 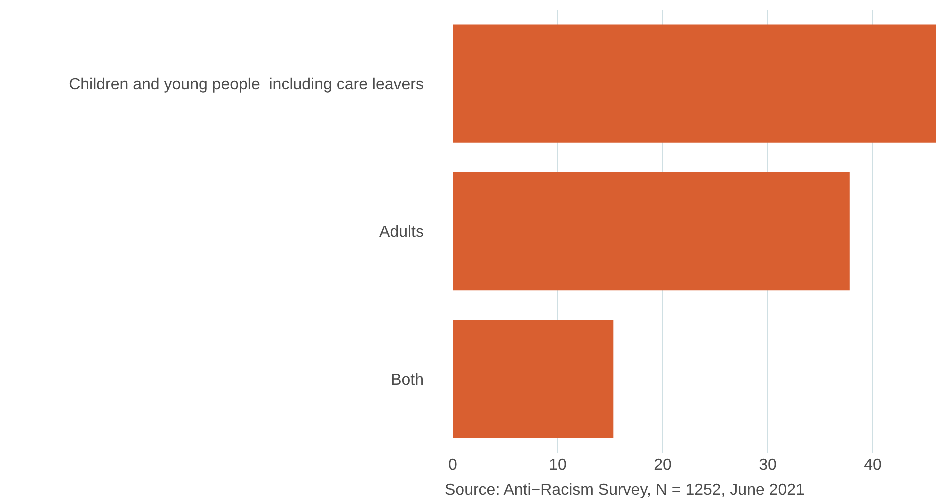 What do you see at coordinates (663, 465) in the screenshot?
I see `x-tick-label: 20` at bounding box center [663, 465].